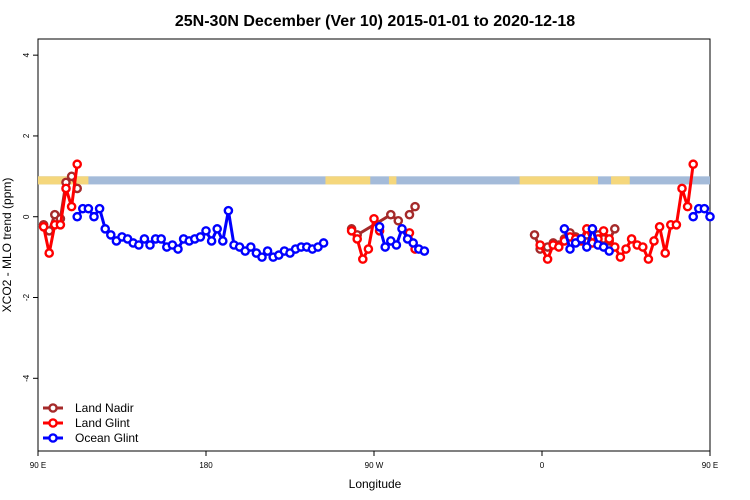 This screenshot has width=750, height=500. I want to click on x-tick-label: 90 W, so click(374, 465).